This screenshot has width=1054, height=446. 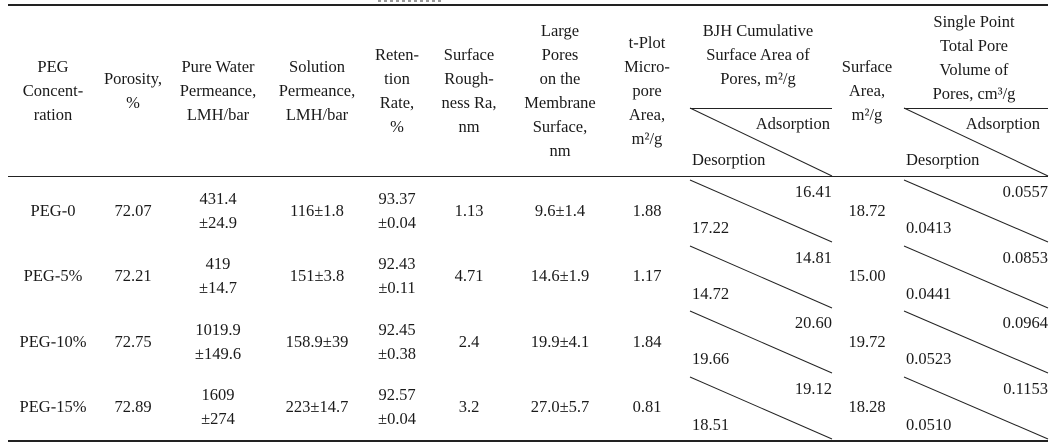 I want to click on cell-surface-area: 19.72, so click(x=867, y=341).